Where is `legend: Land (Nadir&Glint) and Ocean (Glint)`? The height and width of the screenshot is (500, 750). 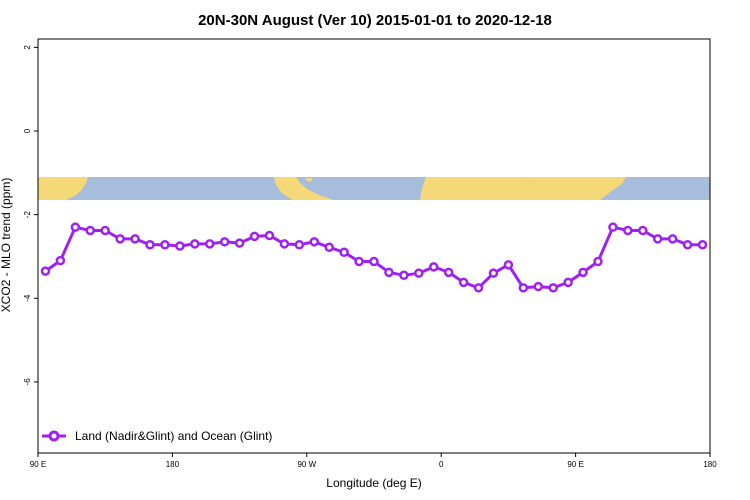 legend: Land (Nadir&Glint) and Ocean (Glint) is located at coordinates (157, 436).